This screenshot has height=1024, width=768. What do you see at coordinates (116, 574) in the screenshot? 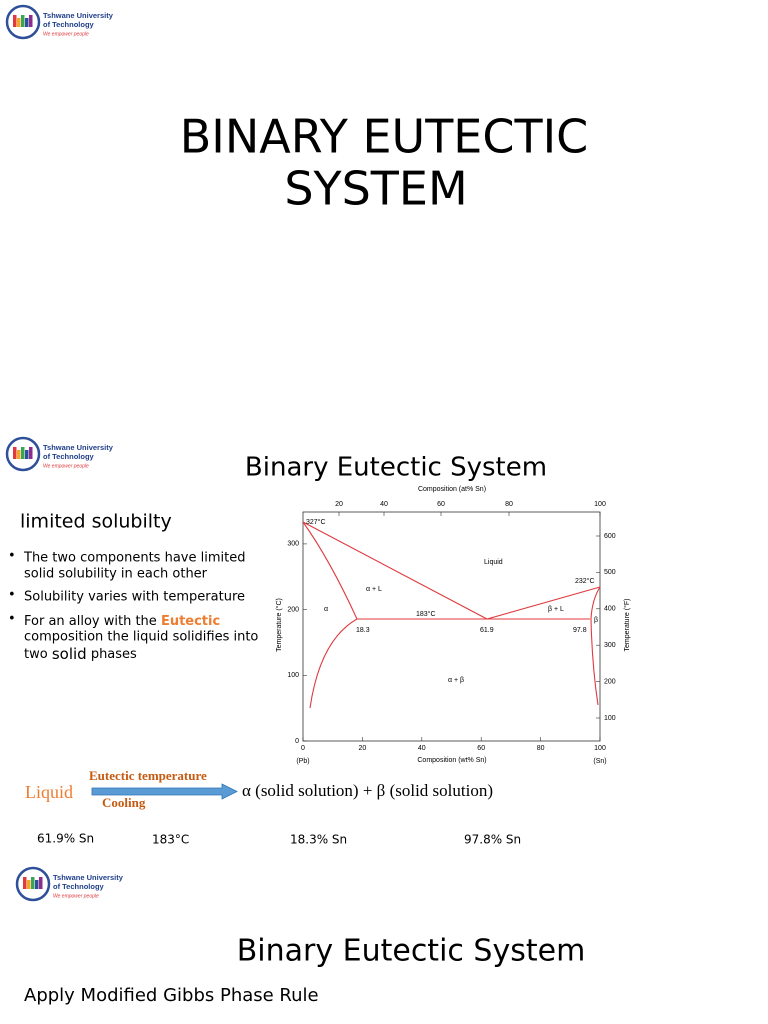
I see `bullet-text: solid solubility in each other` at bounding box center [116, 574].